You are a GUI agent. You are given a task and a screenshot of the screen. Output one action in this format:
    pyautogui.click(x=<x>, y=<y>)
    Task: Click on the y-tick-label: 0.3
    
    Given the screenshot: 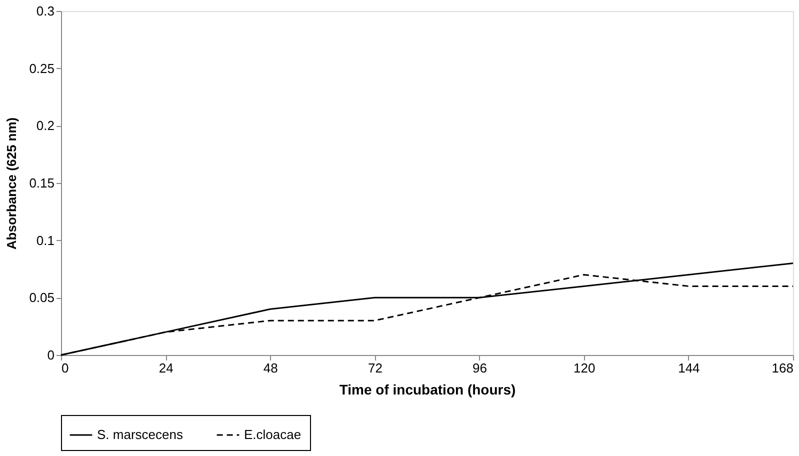 What is the action you would take?
    pyautogui.click(x=45, y=11)
    